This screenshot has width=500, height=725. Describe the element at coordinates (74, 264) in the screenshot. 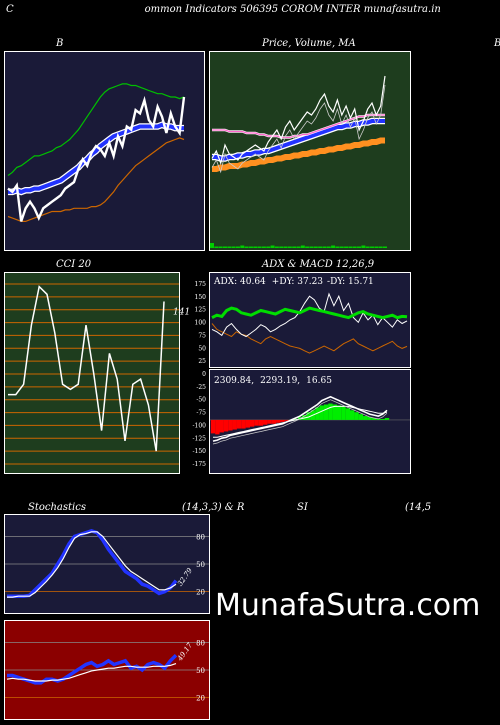

I see `cci-title: CCI 20` at that location.